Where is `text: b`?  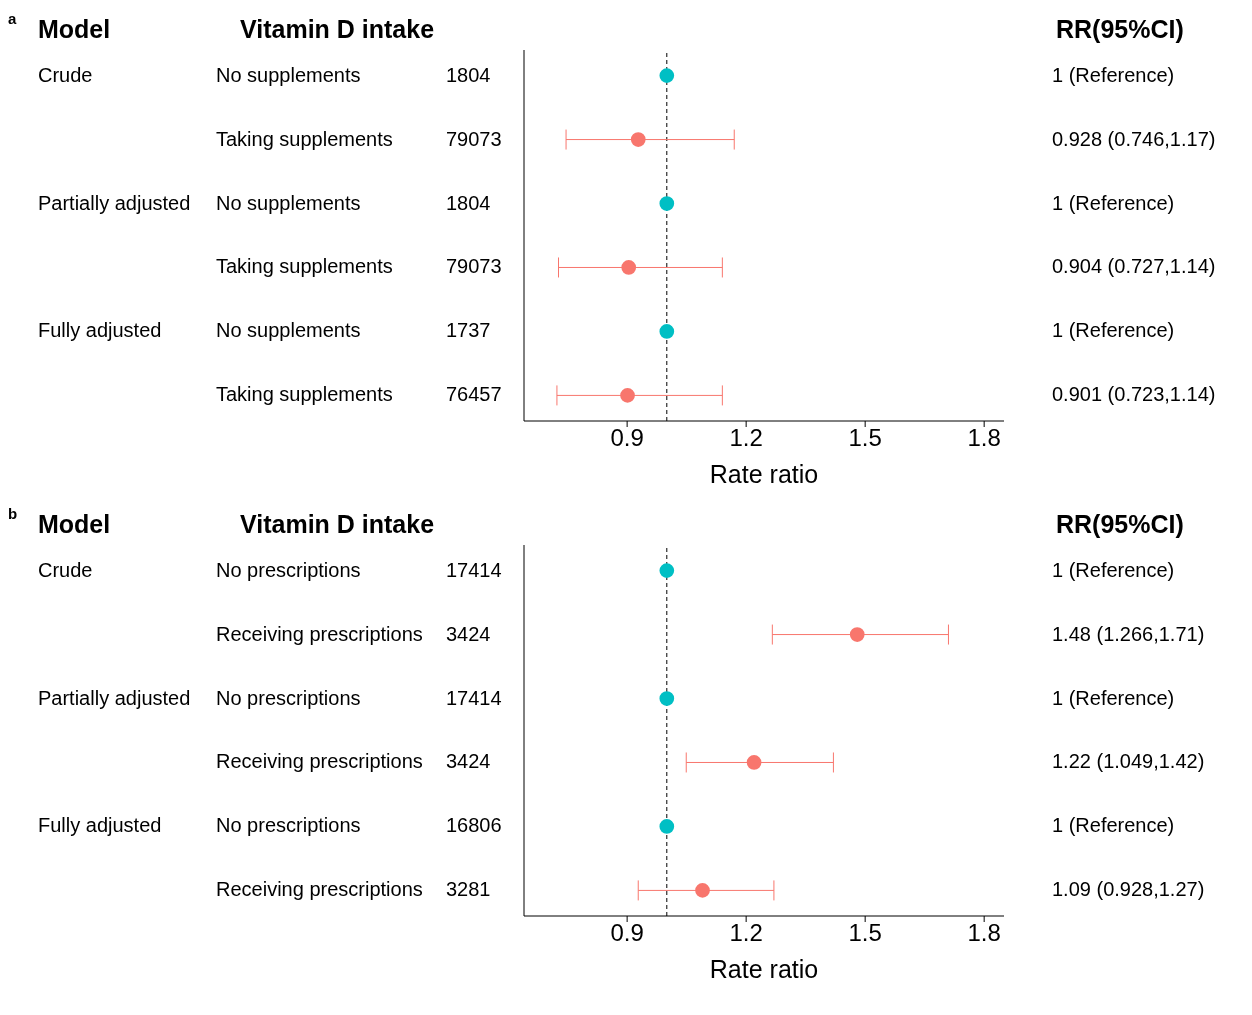 text: b is located at coordinates (13, 513).